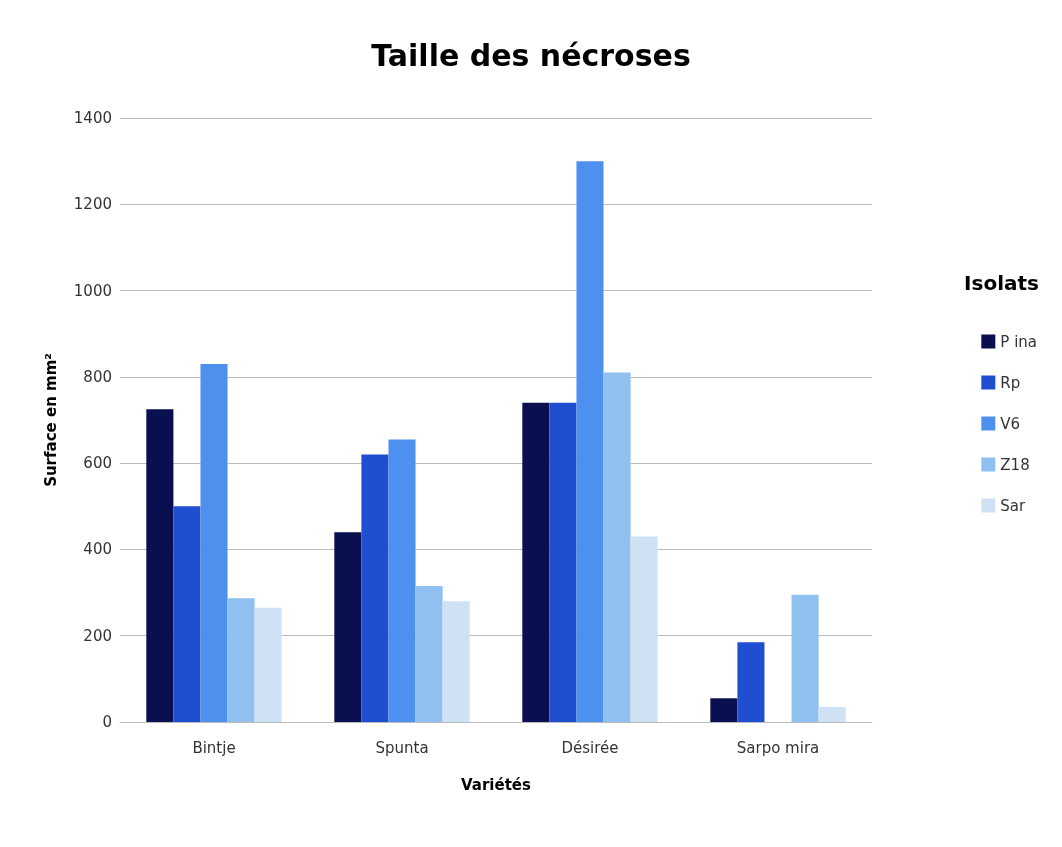 The height and width of the screenshot is (847, 1062). I want to click on chart-title: Taille des nécroses, so click(531, 55).